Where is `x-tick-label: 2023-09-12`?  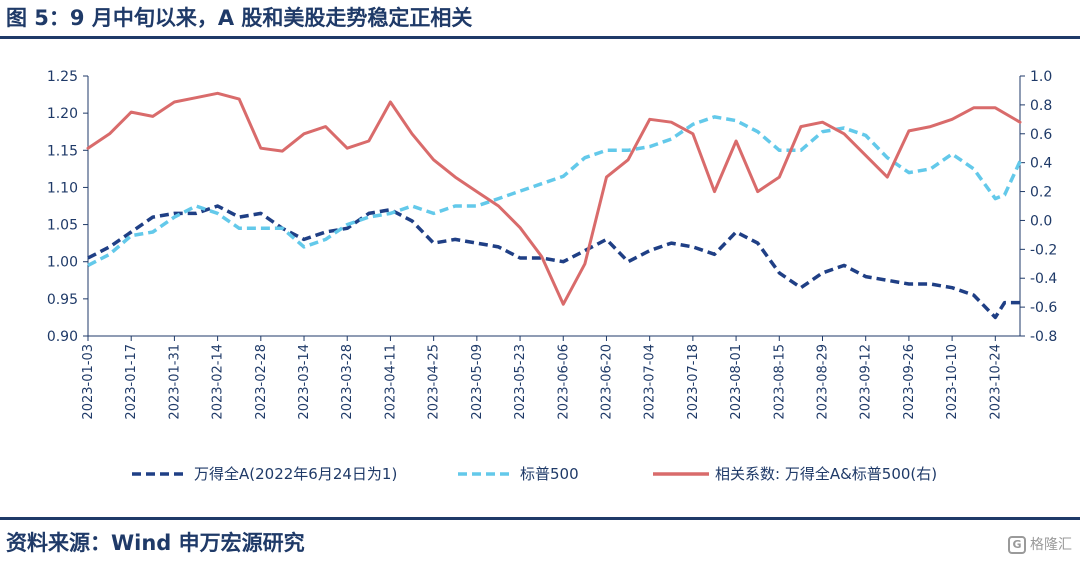 x-tick-label: 2023-09-12 is located at coordinates (866, 382).